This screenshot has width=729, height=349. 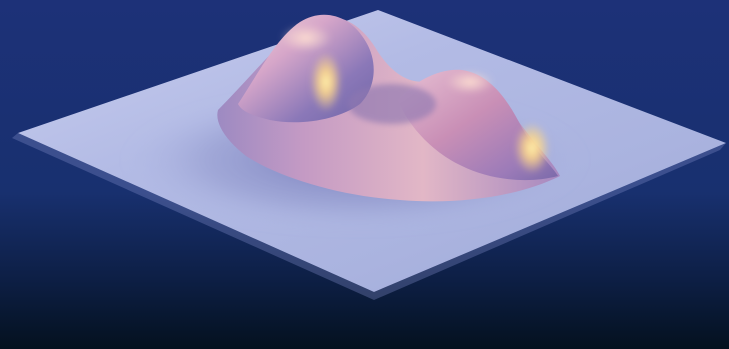 I want to click on right-peak-highlight, so click(x=532, y=148).